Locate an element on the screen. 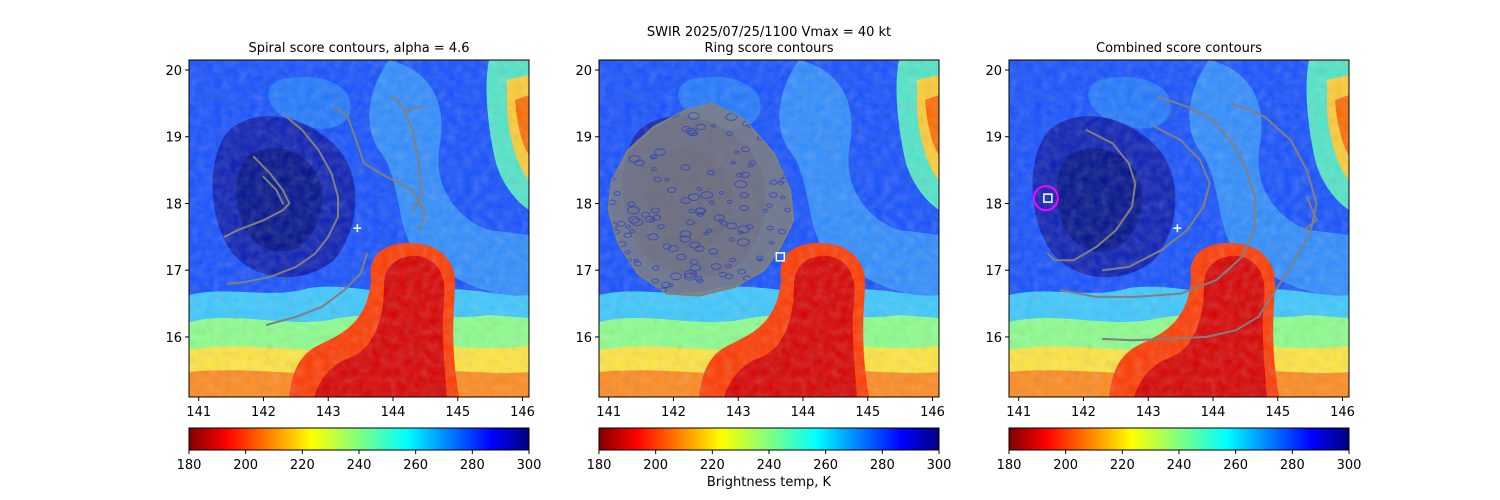  center-marker-square is located at coordinates (780, 257).